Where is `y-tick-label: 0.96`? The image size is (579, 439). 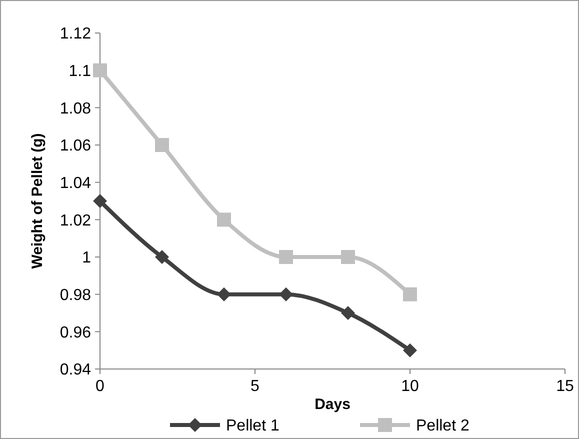 y-tick-label: 0.96 is located at coordinates (76, 333).